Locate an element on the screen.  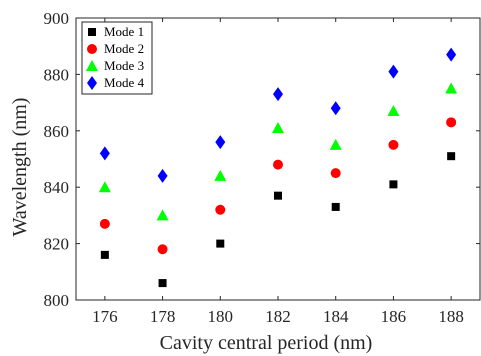
x-tick-label: 176 is located at coordinates (105, 316).